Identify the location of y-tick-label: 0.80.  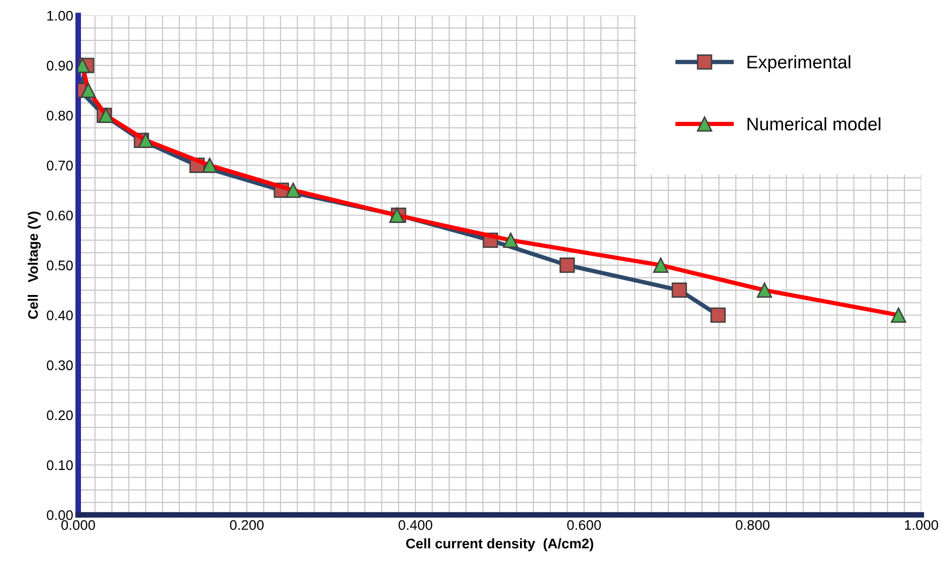
(59, 115).